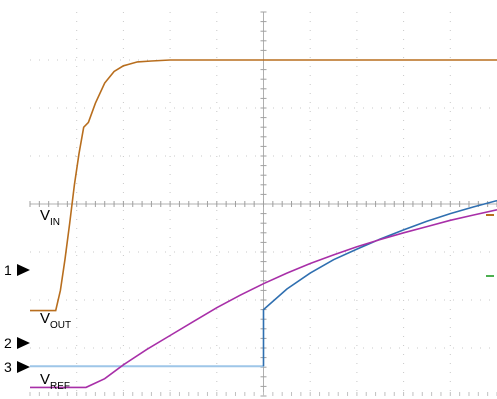 The image size is (497, 399). Describe the element at coordinates (8, 270) in the screenshot. I see `channel-1-marker-label: 1` at that location.